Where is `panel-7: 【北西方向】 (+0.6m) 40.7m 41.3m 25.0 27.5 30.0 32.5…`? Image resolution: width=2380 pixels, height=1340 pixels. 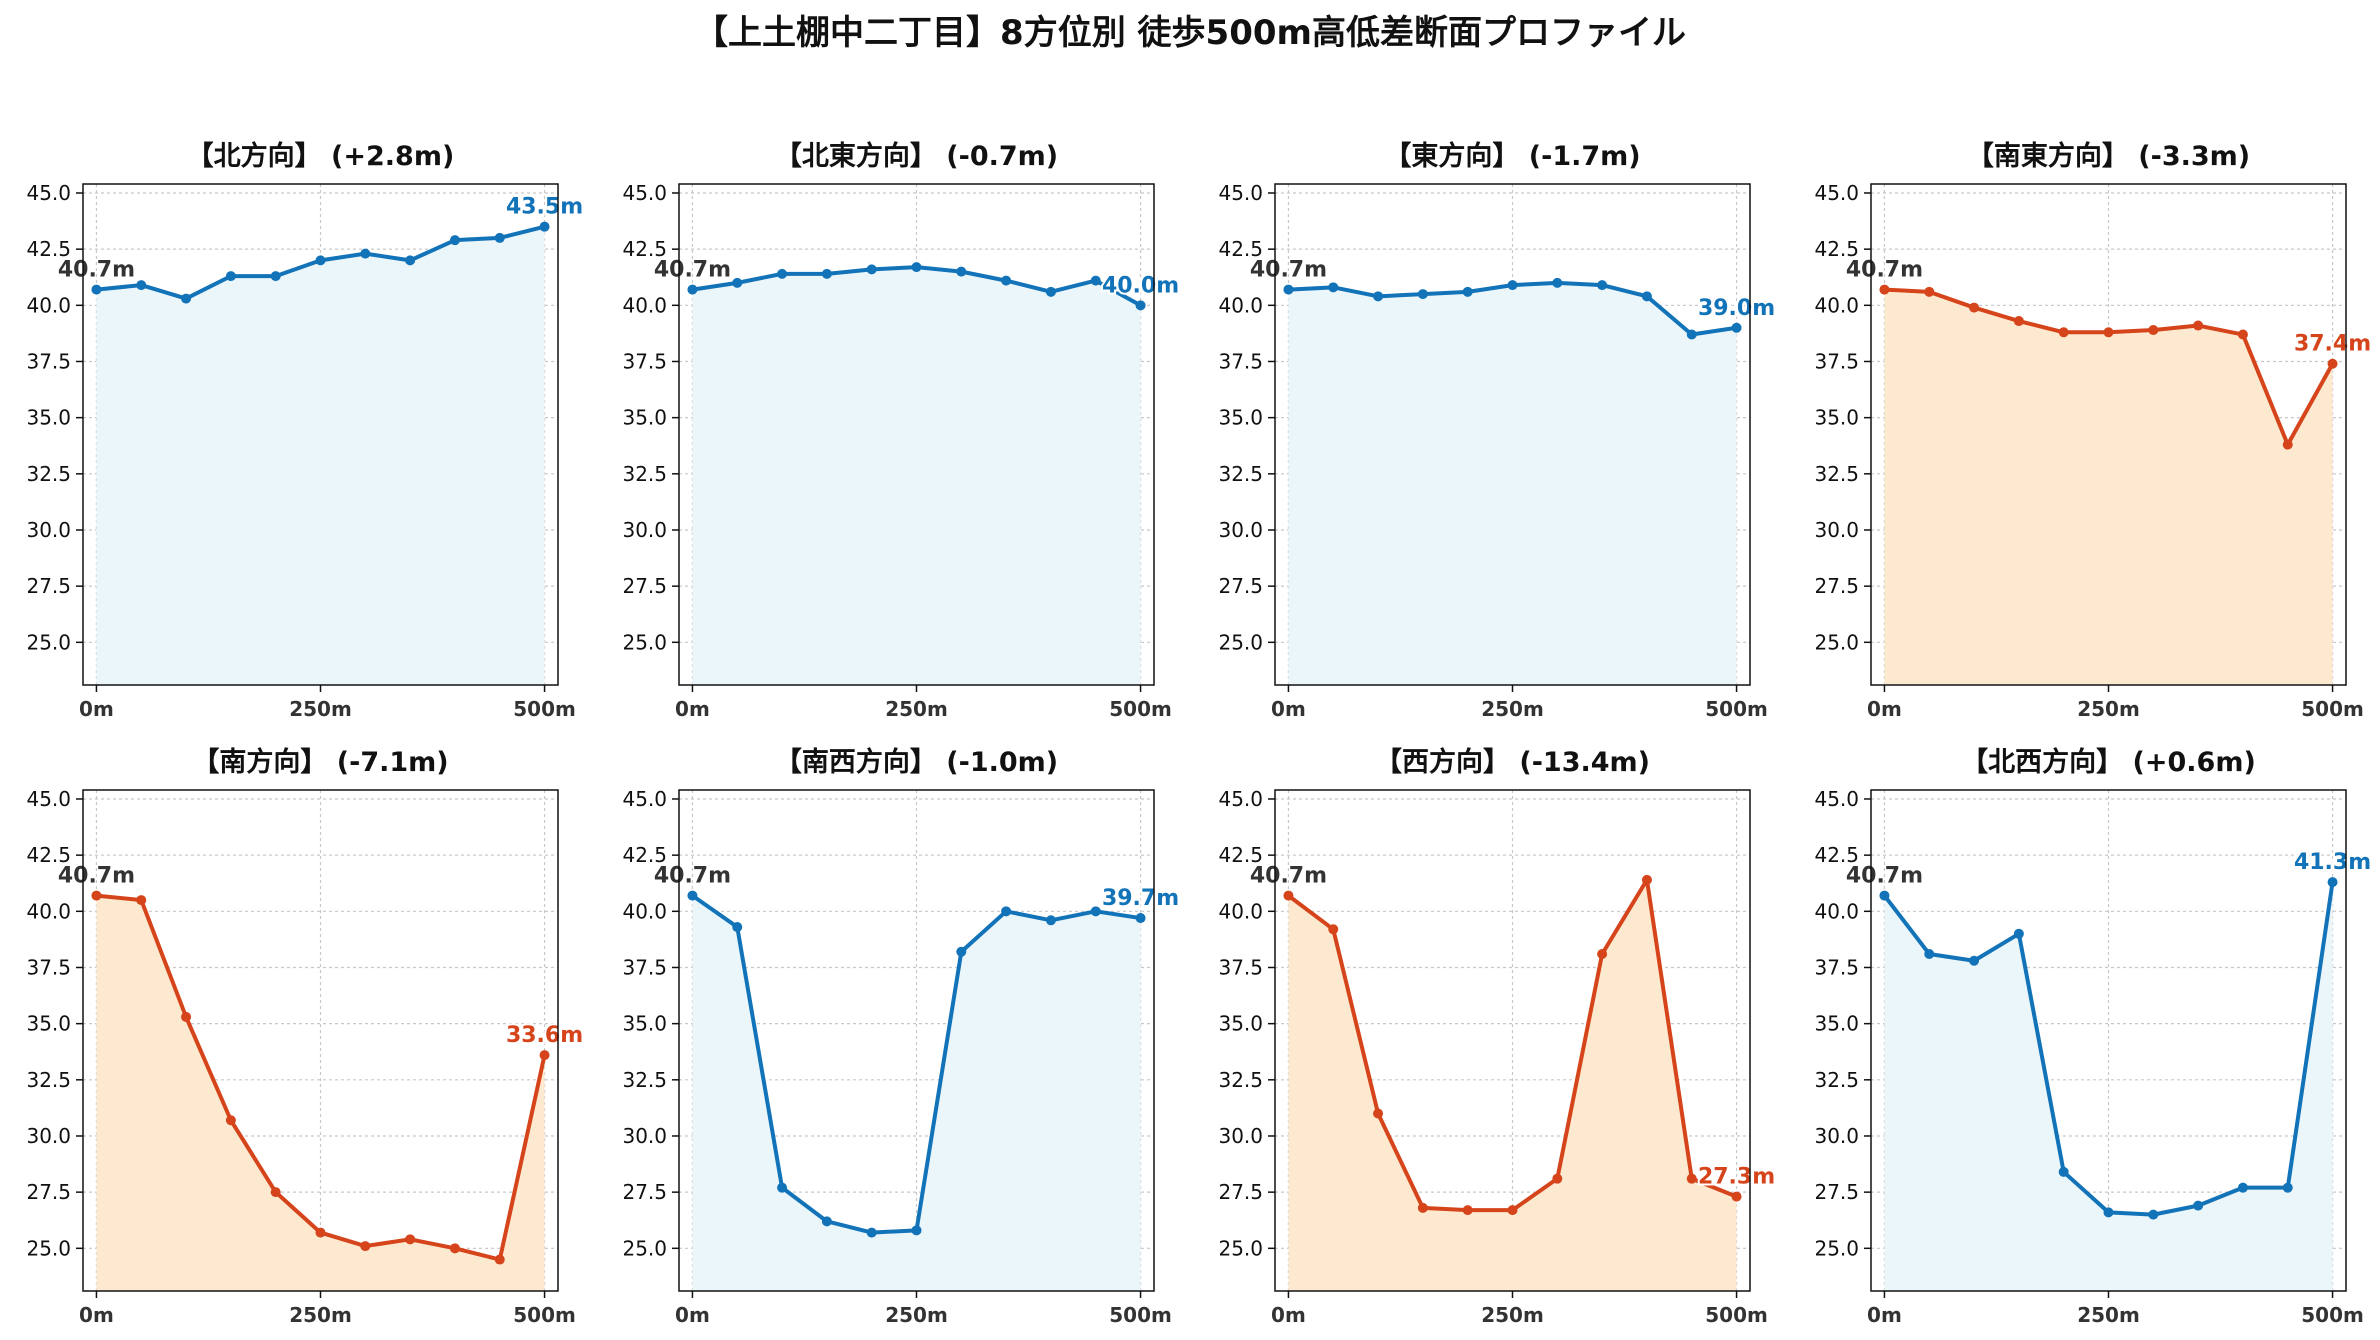
panel-7: 【北西方向】 (+0.6m) 40.7m 41.3m 25.0 27.5 30.0 32.5… is located at coordinates (2093, 1036).